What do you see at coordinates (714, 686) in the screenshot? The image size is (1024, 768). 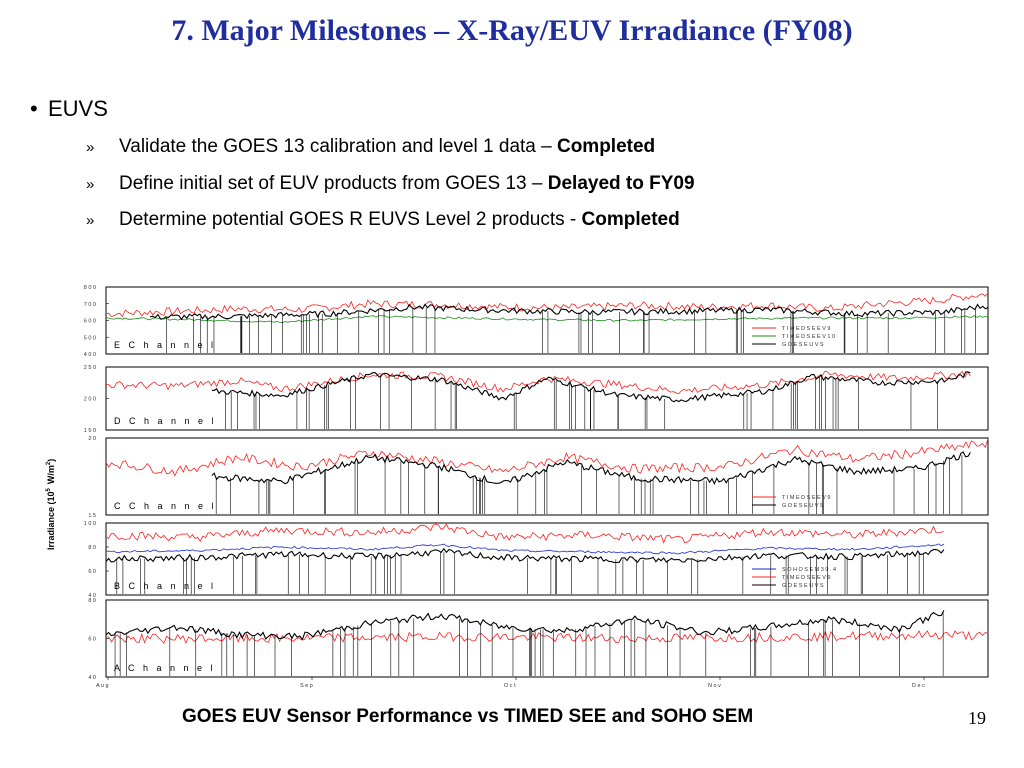 I see `x-tick-label: N o v` at bounding box center [714, 686].